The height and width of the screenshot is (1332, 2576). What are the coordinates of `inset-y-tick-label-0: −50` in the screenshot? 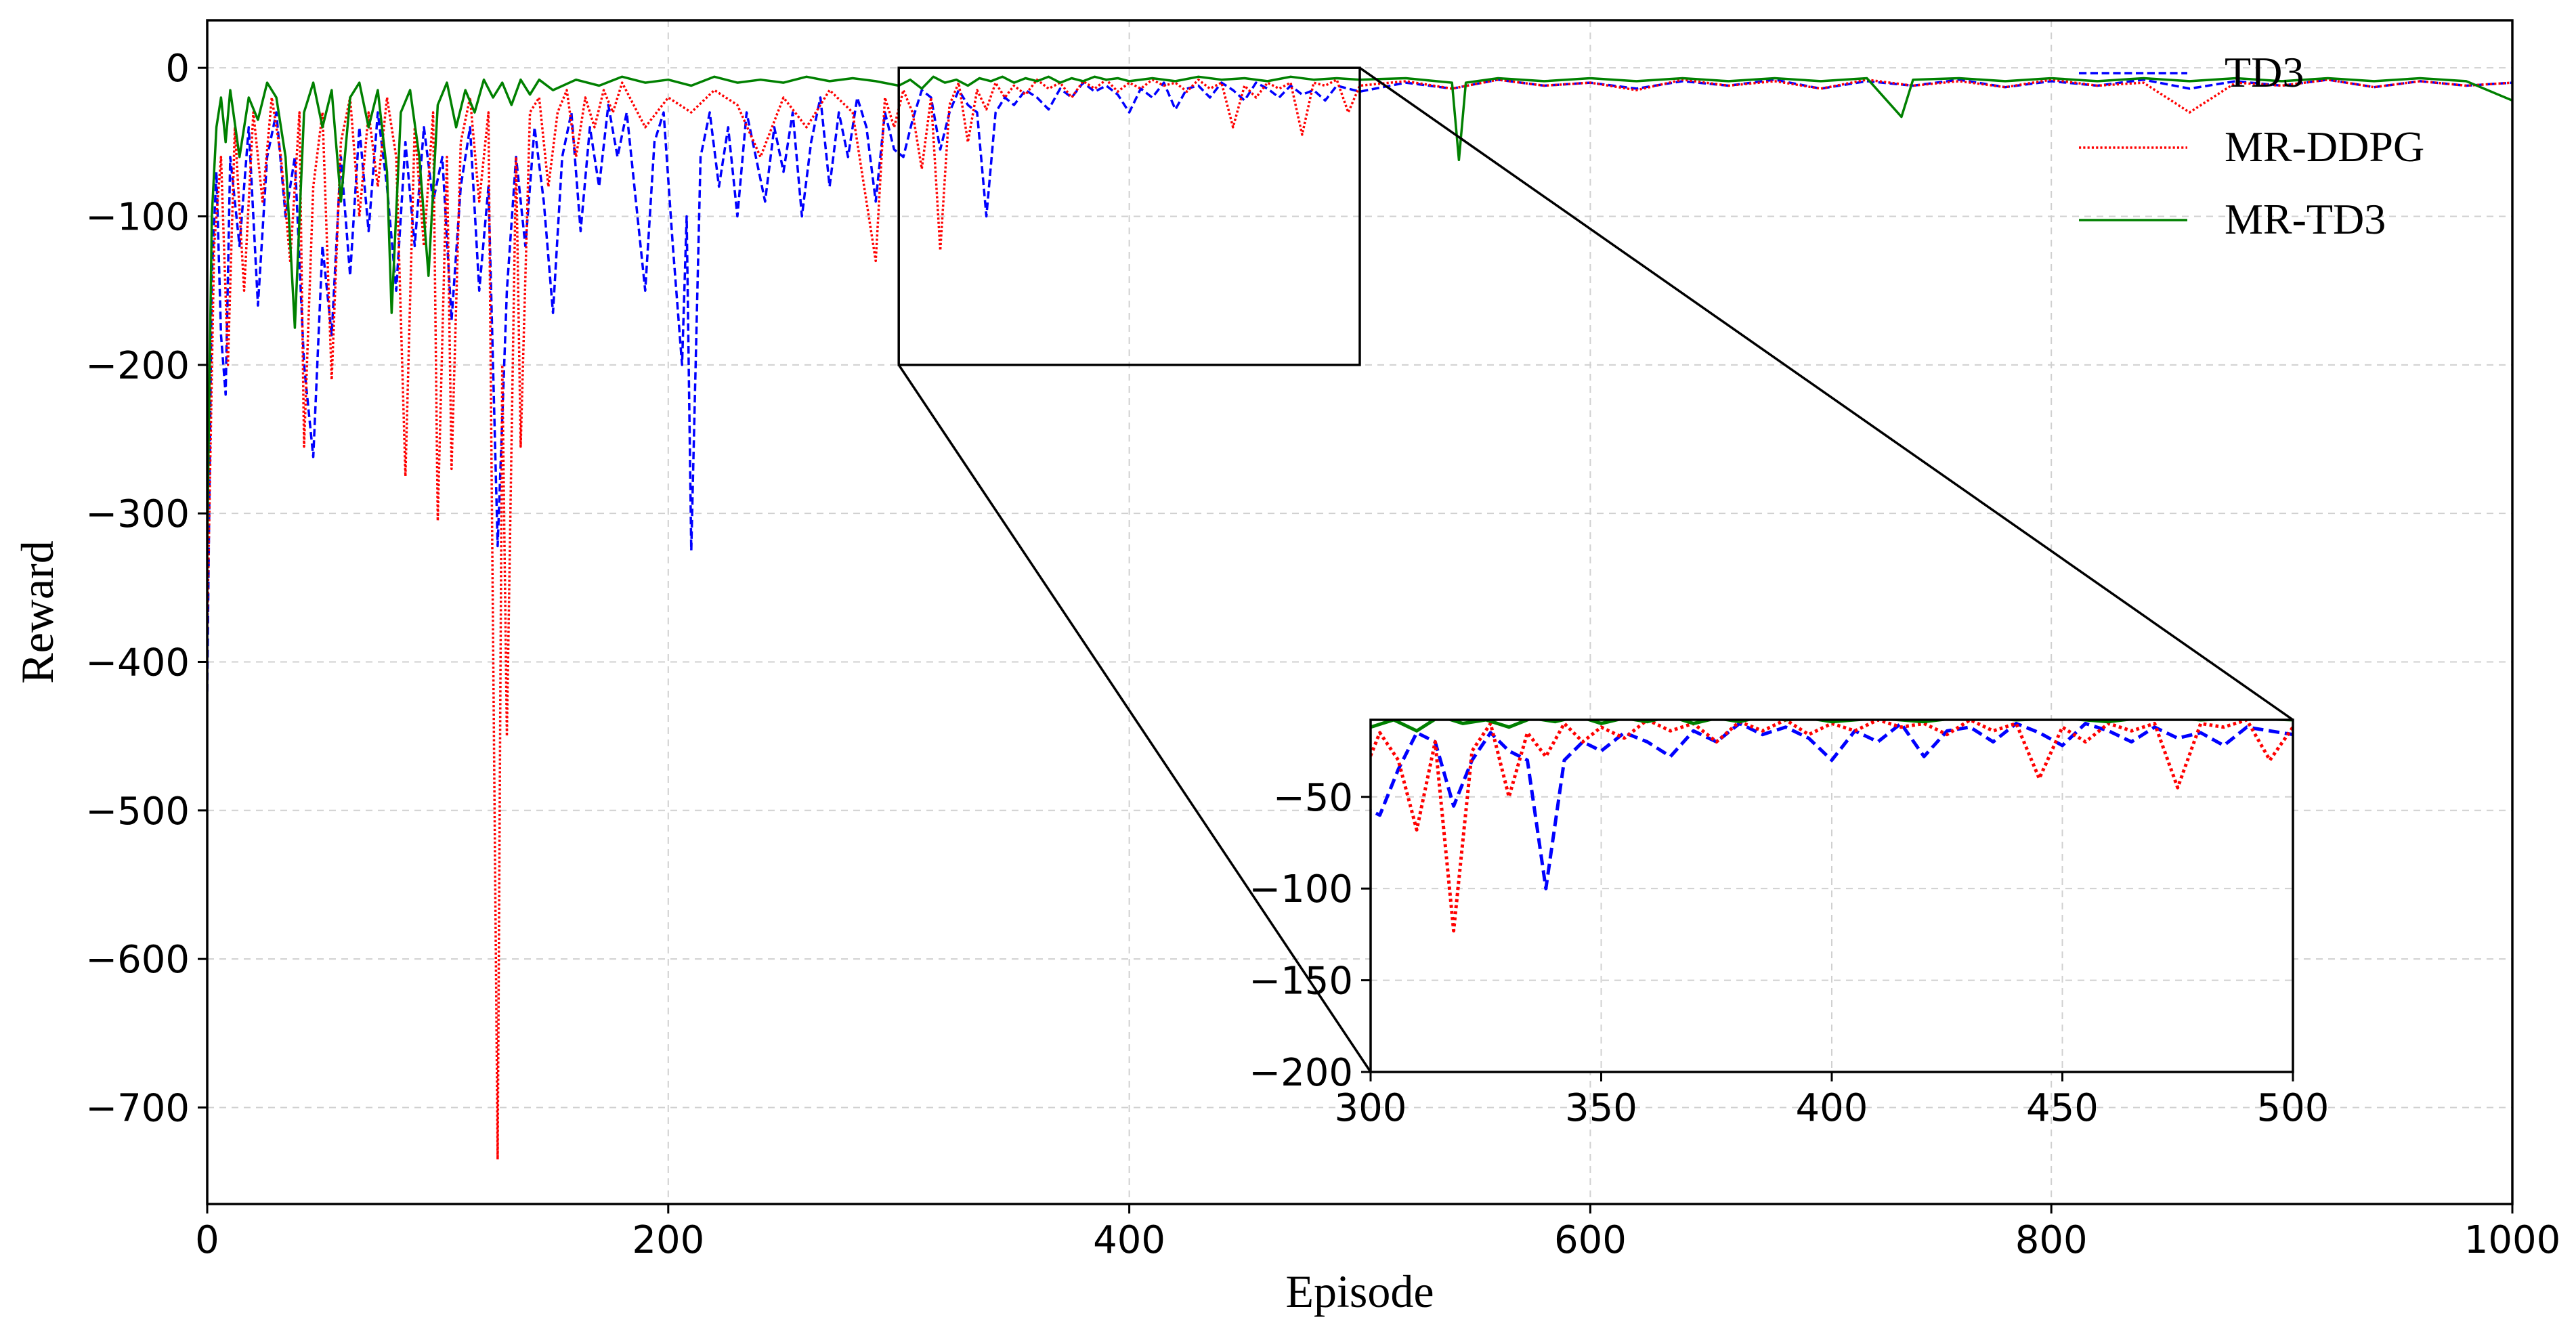 It's located at (1313, 798).